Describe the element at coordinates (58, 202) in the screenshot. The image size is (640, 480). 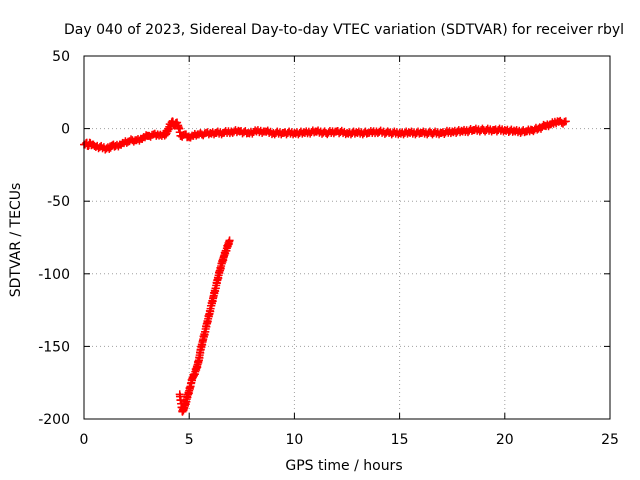
I see `y-tick-label: -50` at that location.